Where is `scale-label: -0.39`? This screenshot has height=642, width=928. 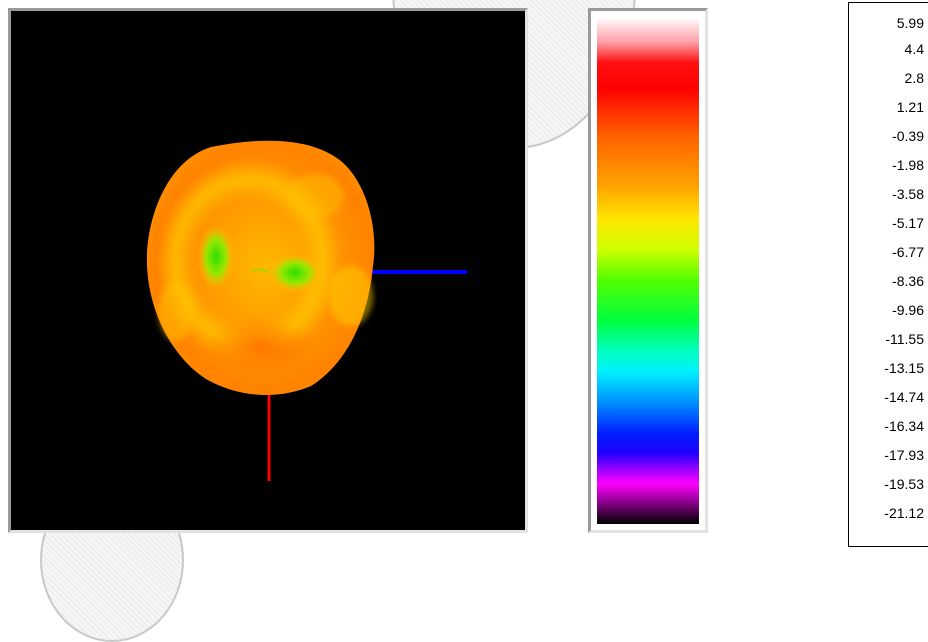
scale-label: -0.39 is located at coordinates (908, 136).